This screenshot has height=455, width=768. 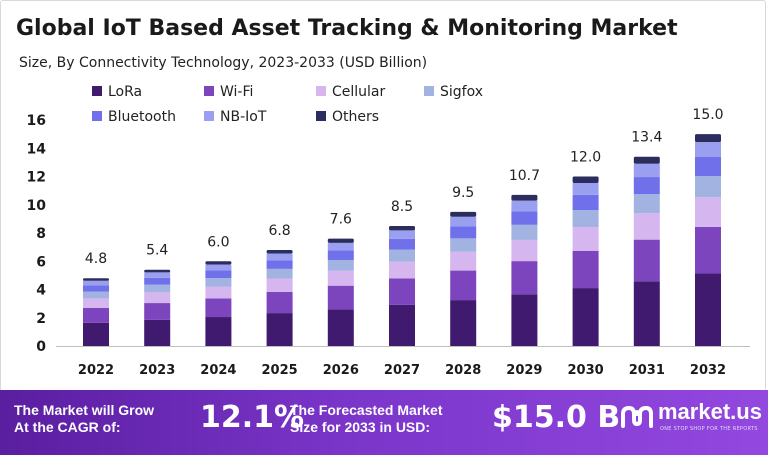 I want to click on y-tick-label: 6, so click(x=41, y=262).